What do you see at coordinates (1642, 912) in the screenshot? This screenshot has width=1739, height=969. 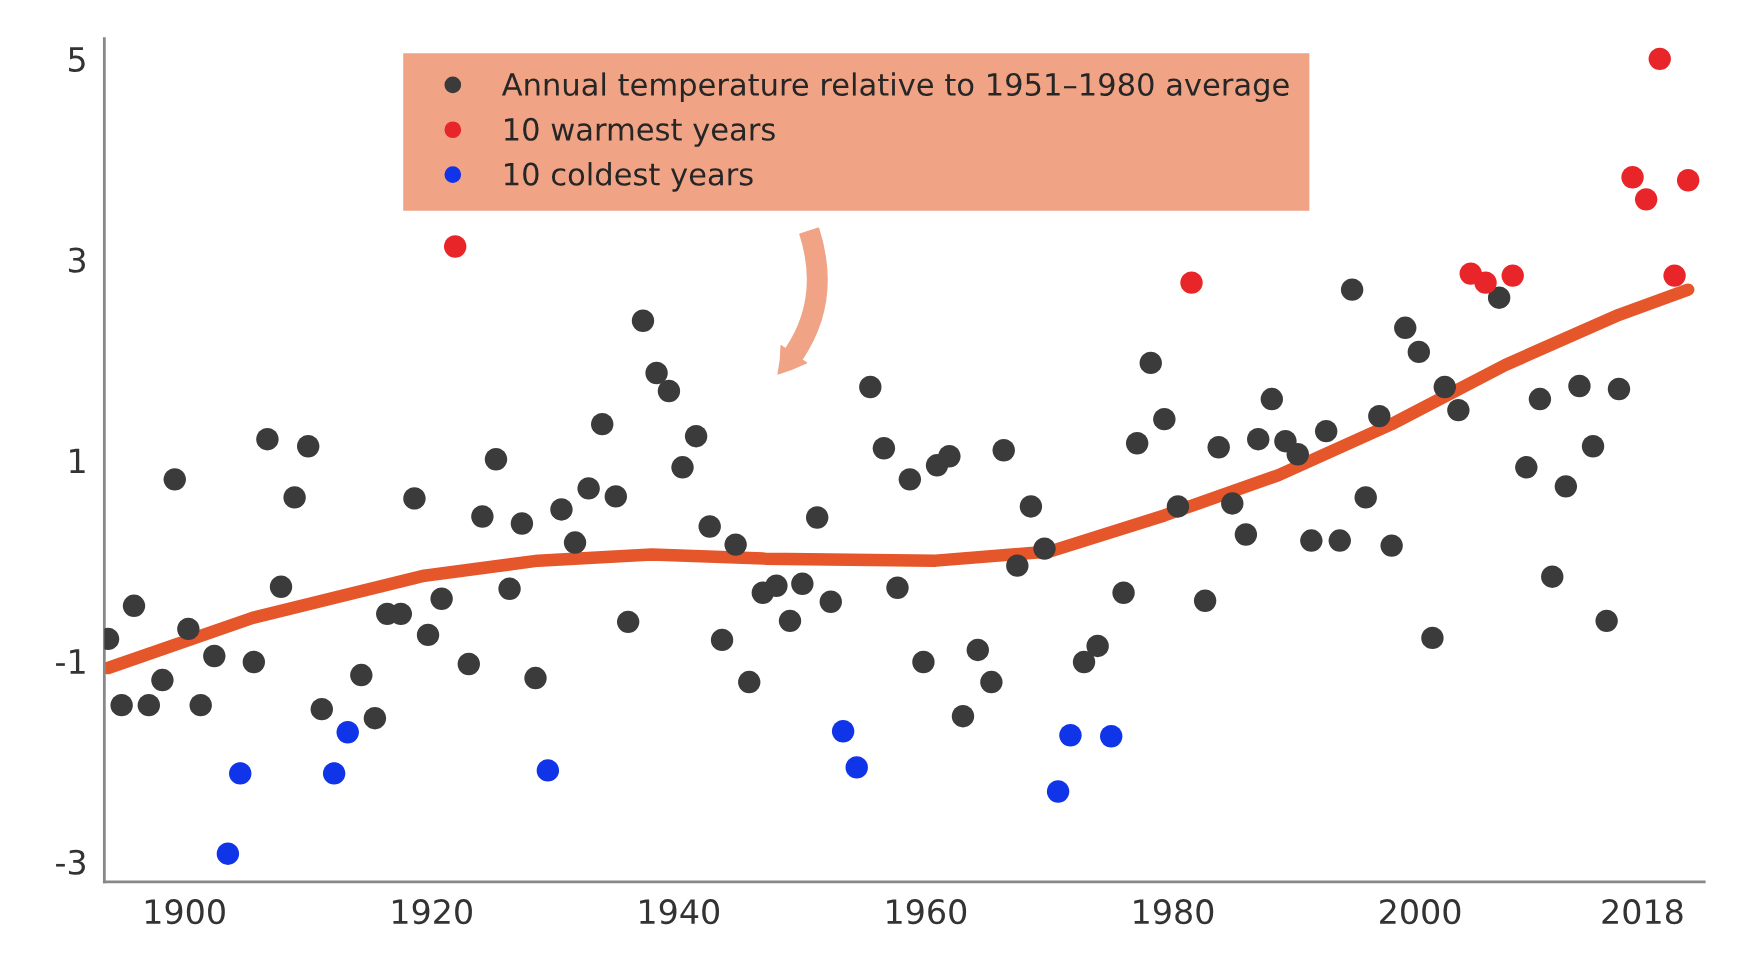 I see `x-tick-label: 2018` at bounding box center [1642, 912].